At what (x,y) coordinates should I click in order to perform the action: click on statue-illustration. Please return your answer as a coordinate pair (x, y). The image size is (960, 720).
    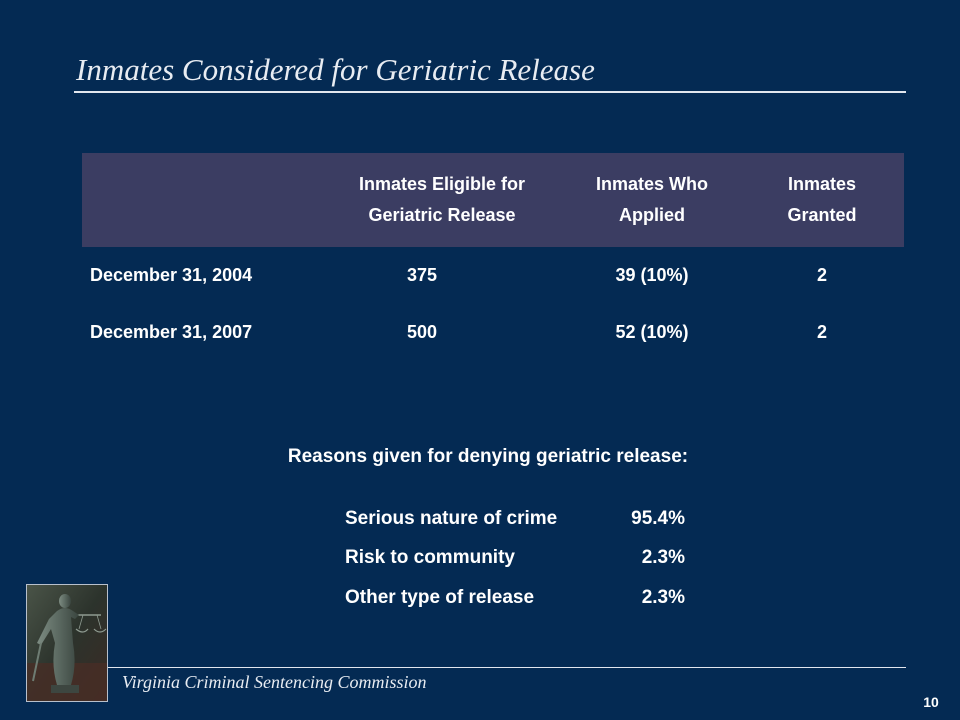
    Looking at the image, I should click on (67, 643).